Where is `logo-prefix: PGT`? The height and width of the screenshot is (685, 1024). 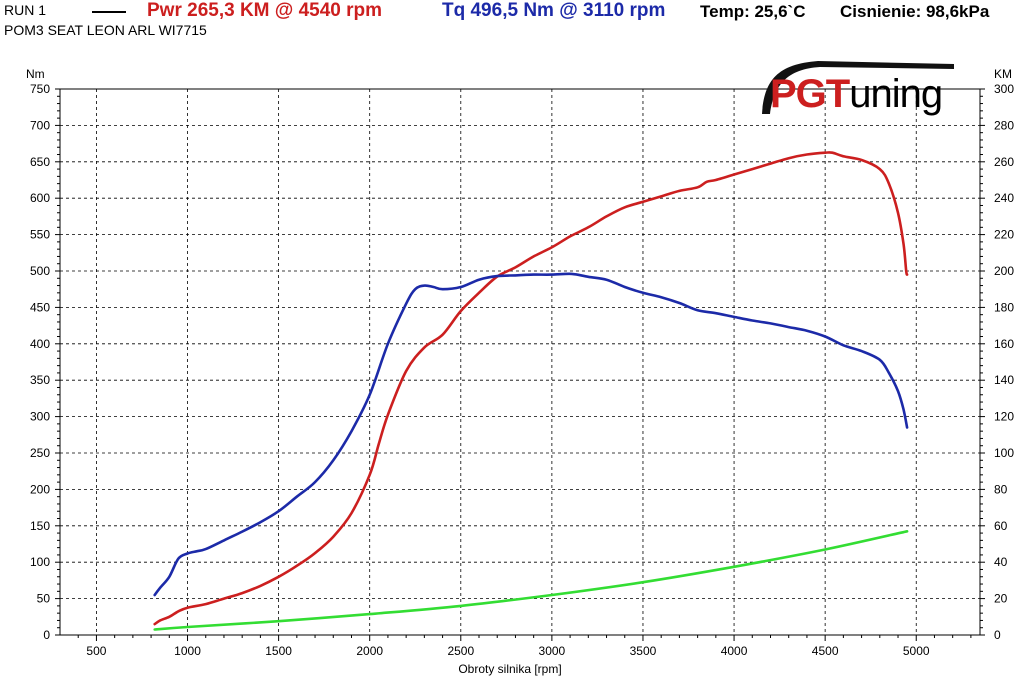 logo-prefix: PGT is located at coordinates (810, 94).